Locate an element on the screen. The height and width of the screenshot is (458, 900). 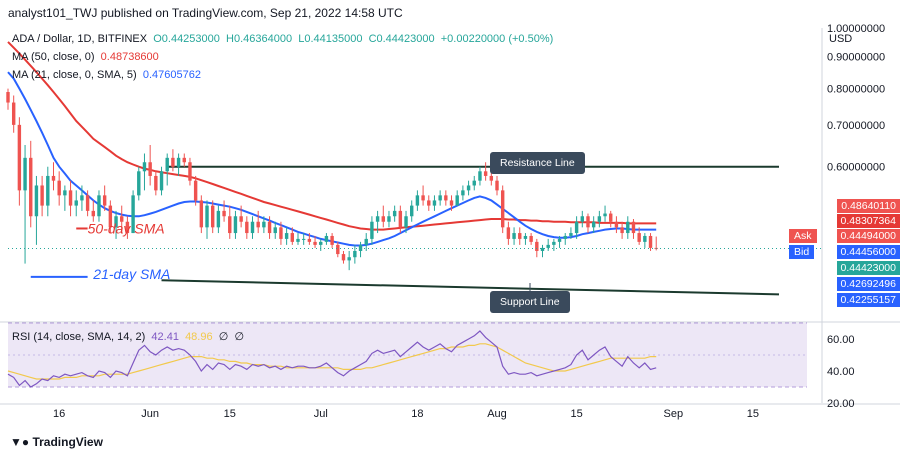
price-tick-label: 0.90000000 is located at coordinates (856, 58).